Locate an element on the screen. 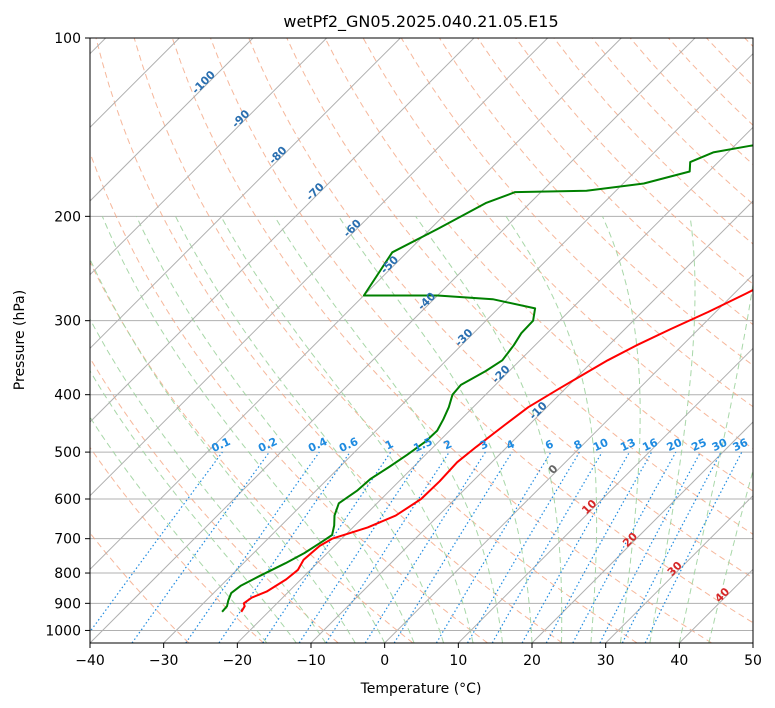 This screenshot has height=708, width=775. x-tick-label: 0 is located at coordinates (384, 661).